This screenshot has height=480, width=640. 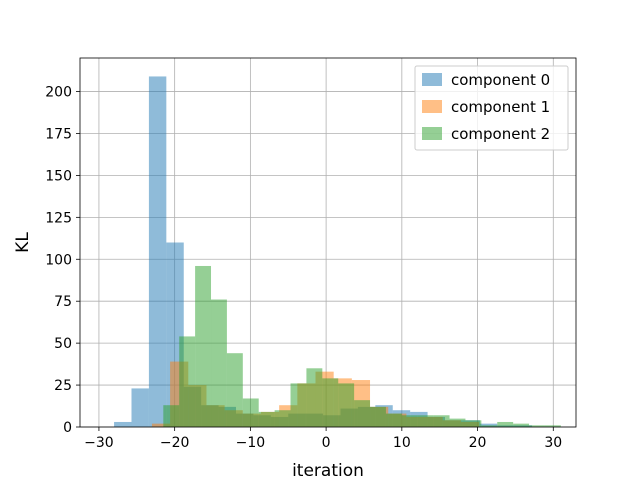 What do you see at coordinates (478, 443) in the screenshot?
I see `x-tick-label: 20` at bounding box center [478, 443].